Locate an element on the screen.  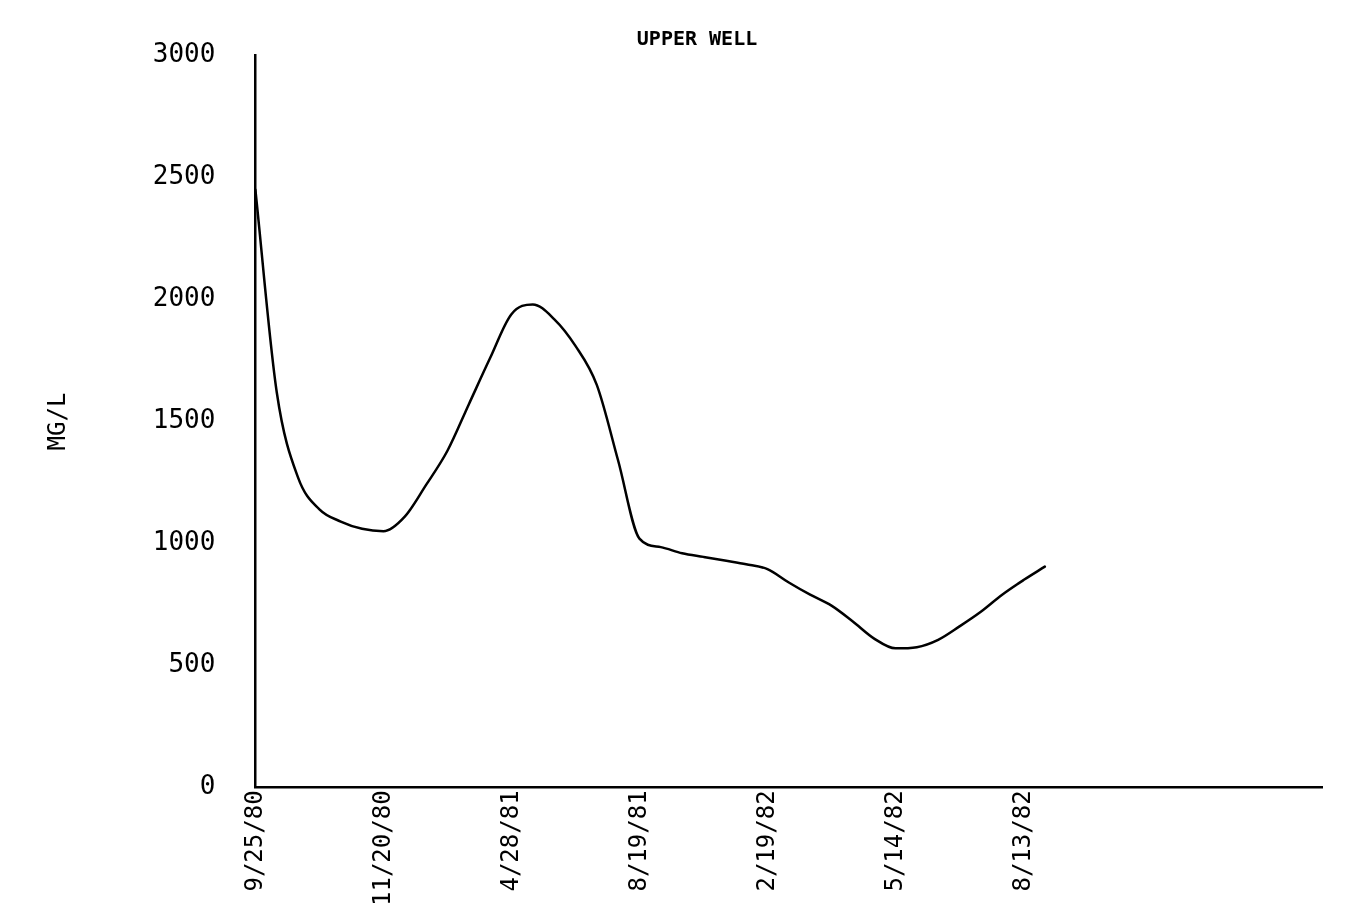
x-tick-label: 9/25/80 is located at coordinates (253, 841).